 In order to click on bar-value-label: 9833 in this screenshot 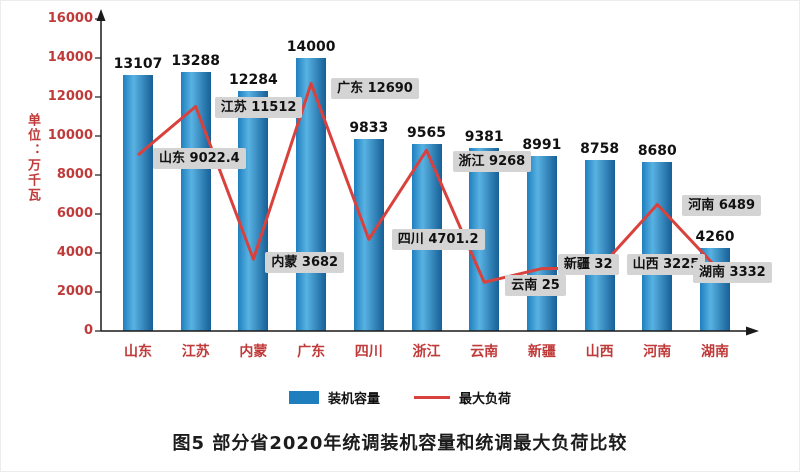, I will do `click(369, 128)`.